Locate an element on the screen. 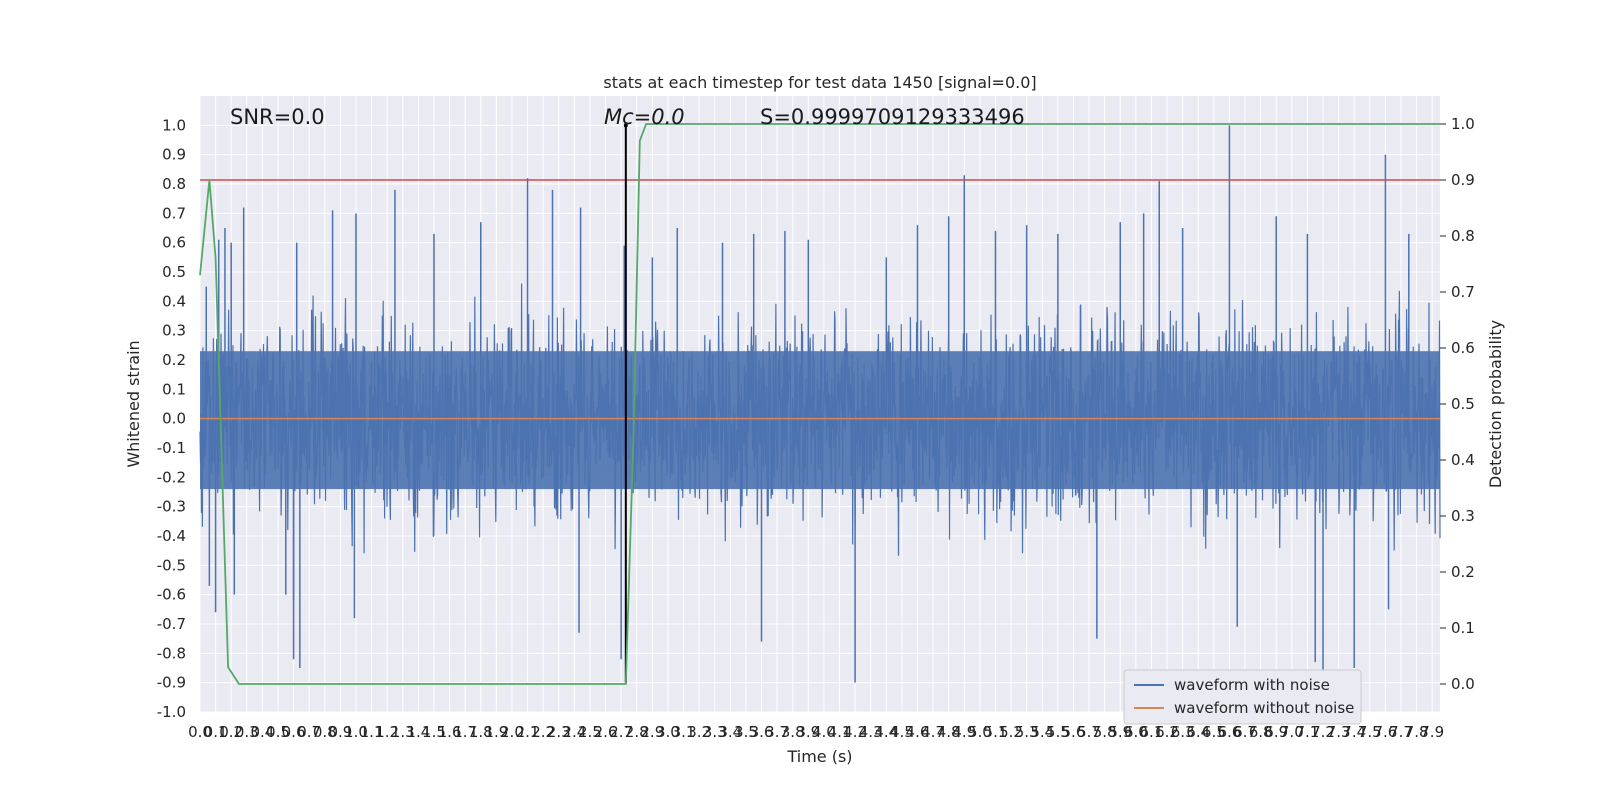  x-tick-label: 1.9 is located at coordinates (496, 732).